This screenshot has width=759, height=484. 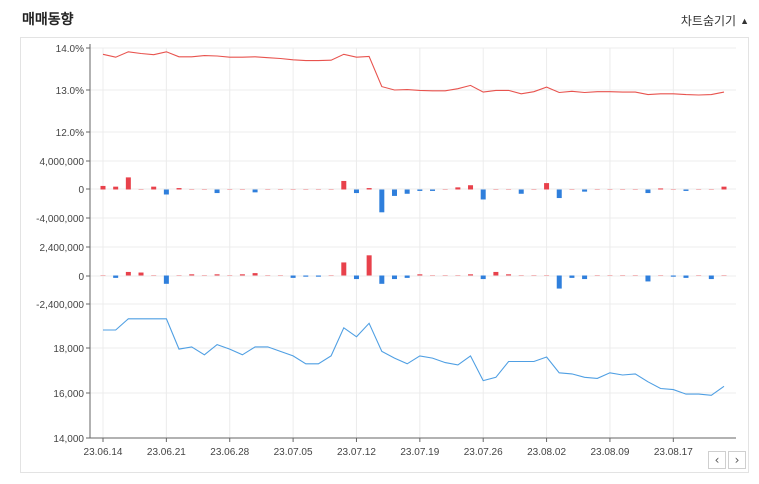 I want to click on x-tick-label: 23.07.19, so click(x=419, y=452).